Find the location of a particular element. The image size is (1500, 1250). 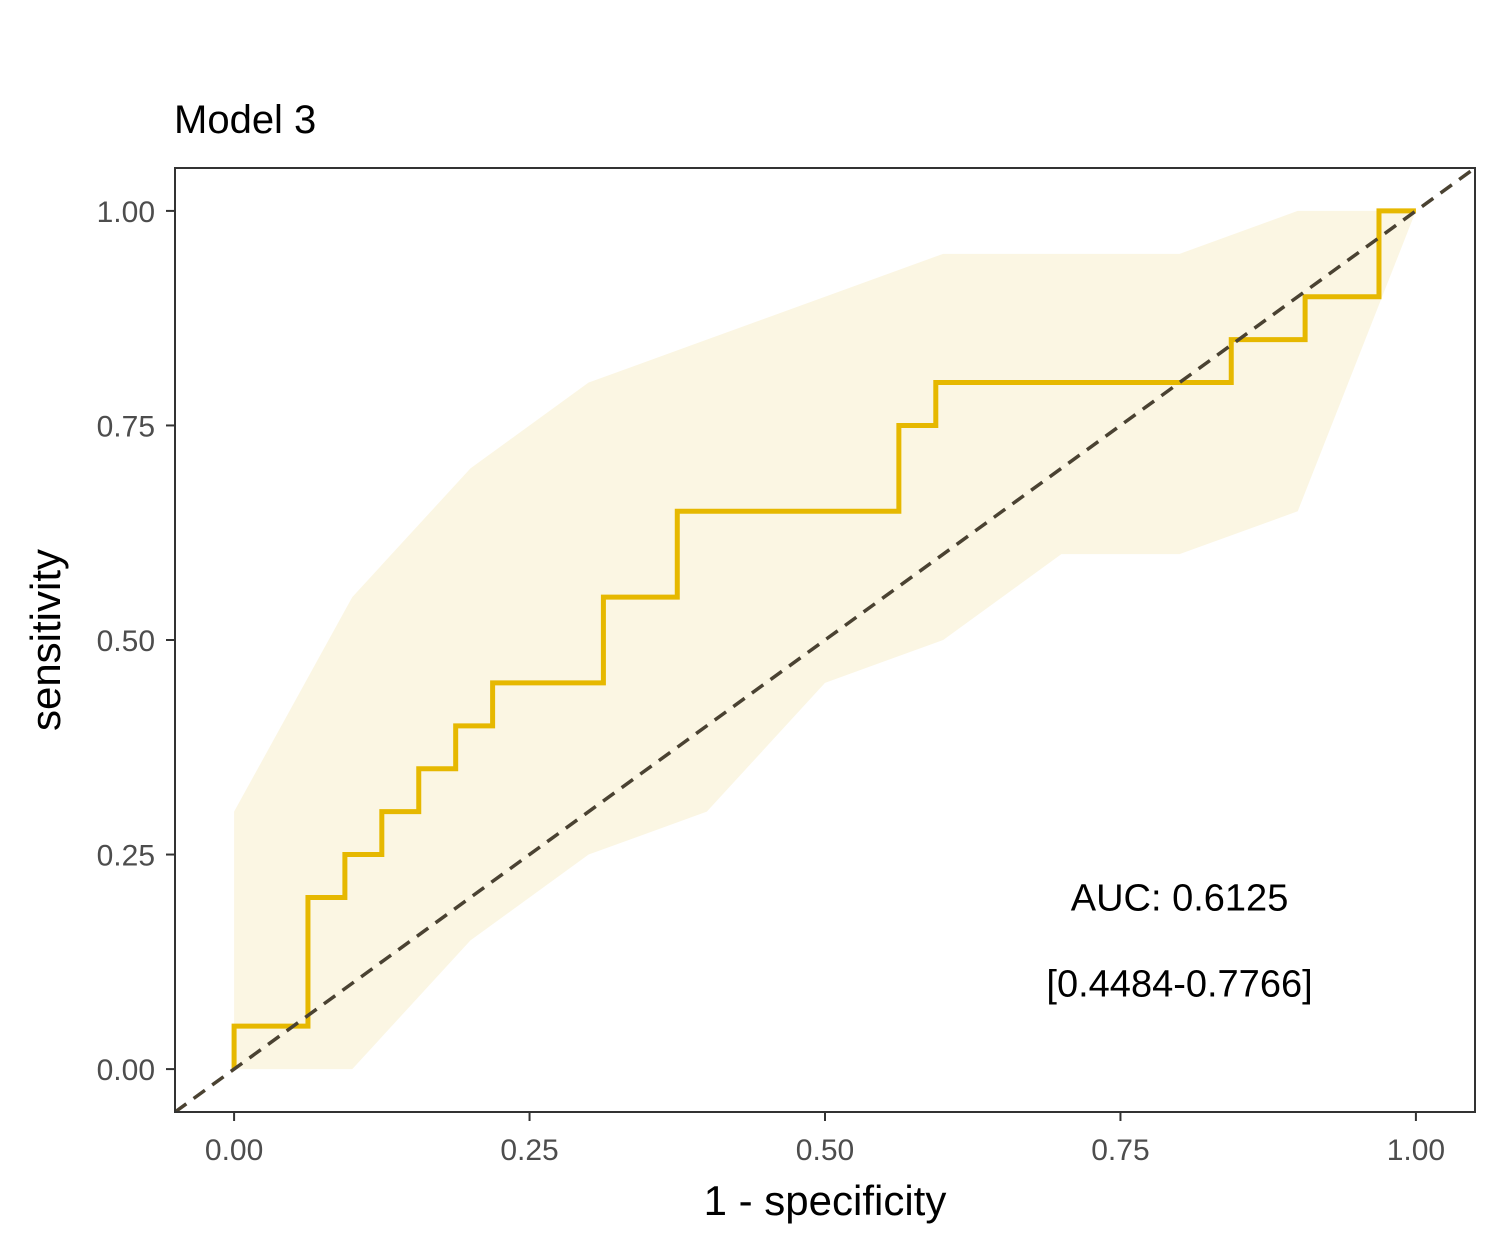

y-tick-label: 0.00 is located at coordinates (126, 1070).